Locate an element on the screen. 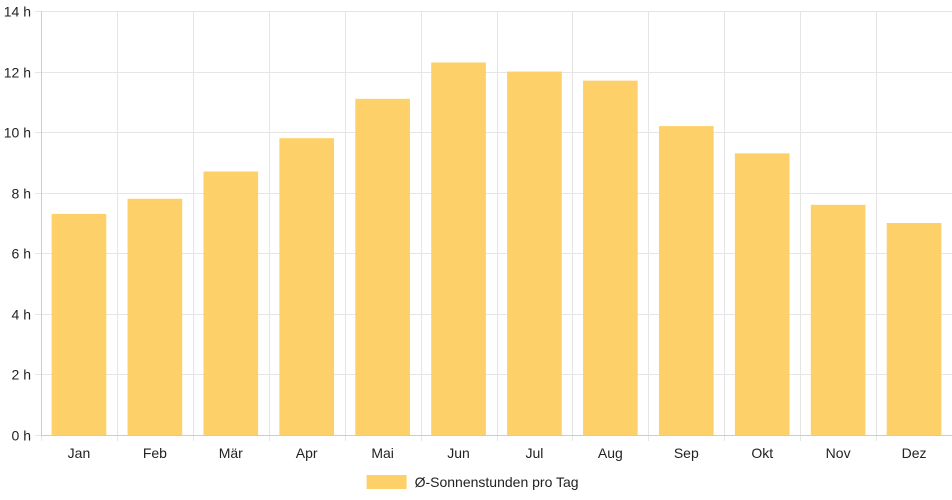 Image resolution: width=952 pixels, height=500 pixels. y-tick-label: 2 h is located at coordinates (21, 375).